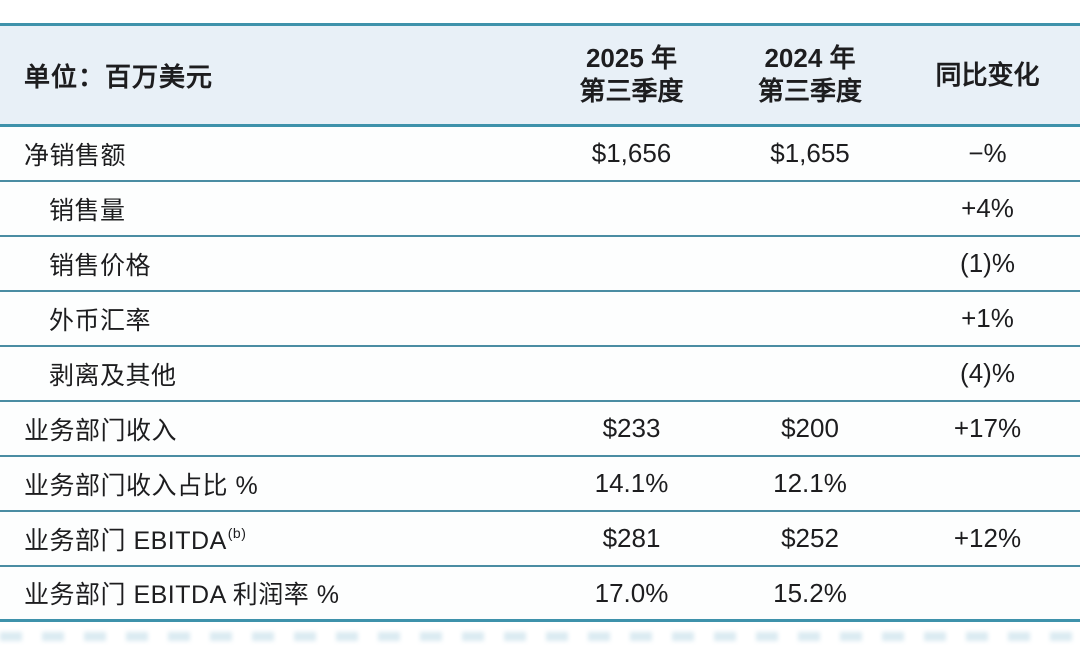  What do you see at coordinates (810, 153) in the screenshot?
I see `value-q3-2024: $1,655` at bounding box center [810, 153].